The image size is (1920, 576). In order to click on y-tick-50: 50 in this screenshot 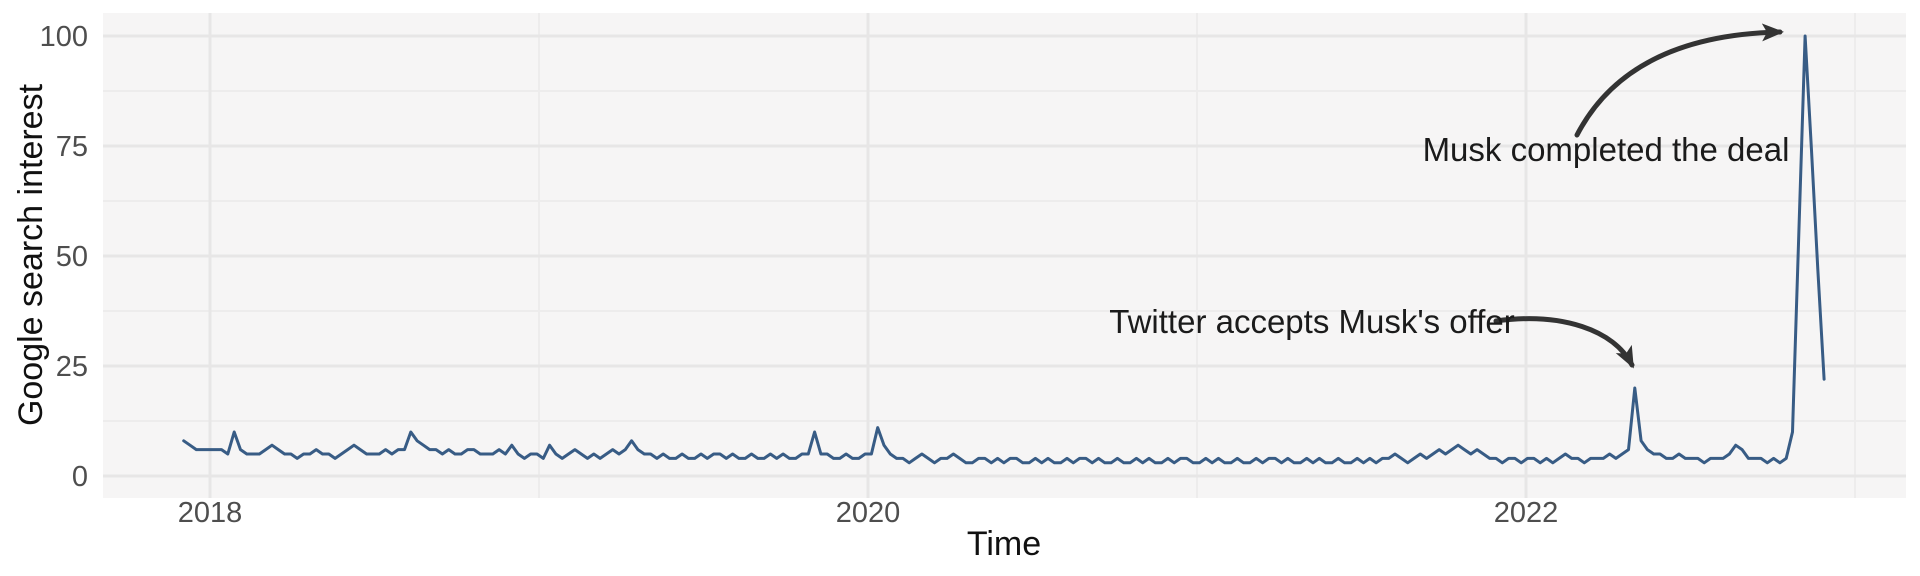, I will do `click(71, 257)`.